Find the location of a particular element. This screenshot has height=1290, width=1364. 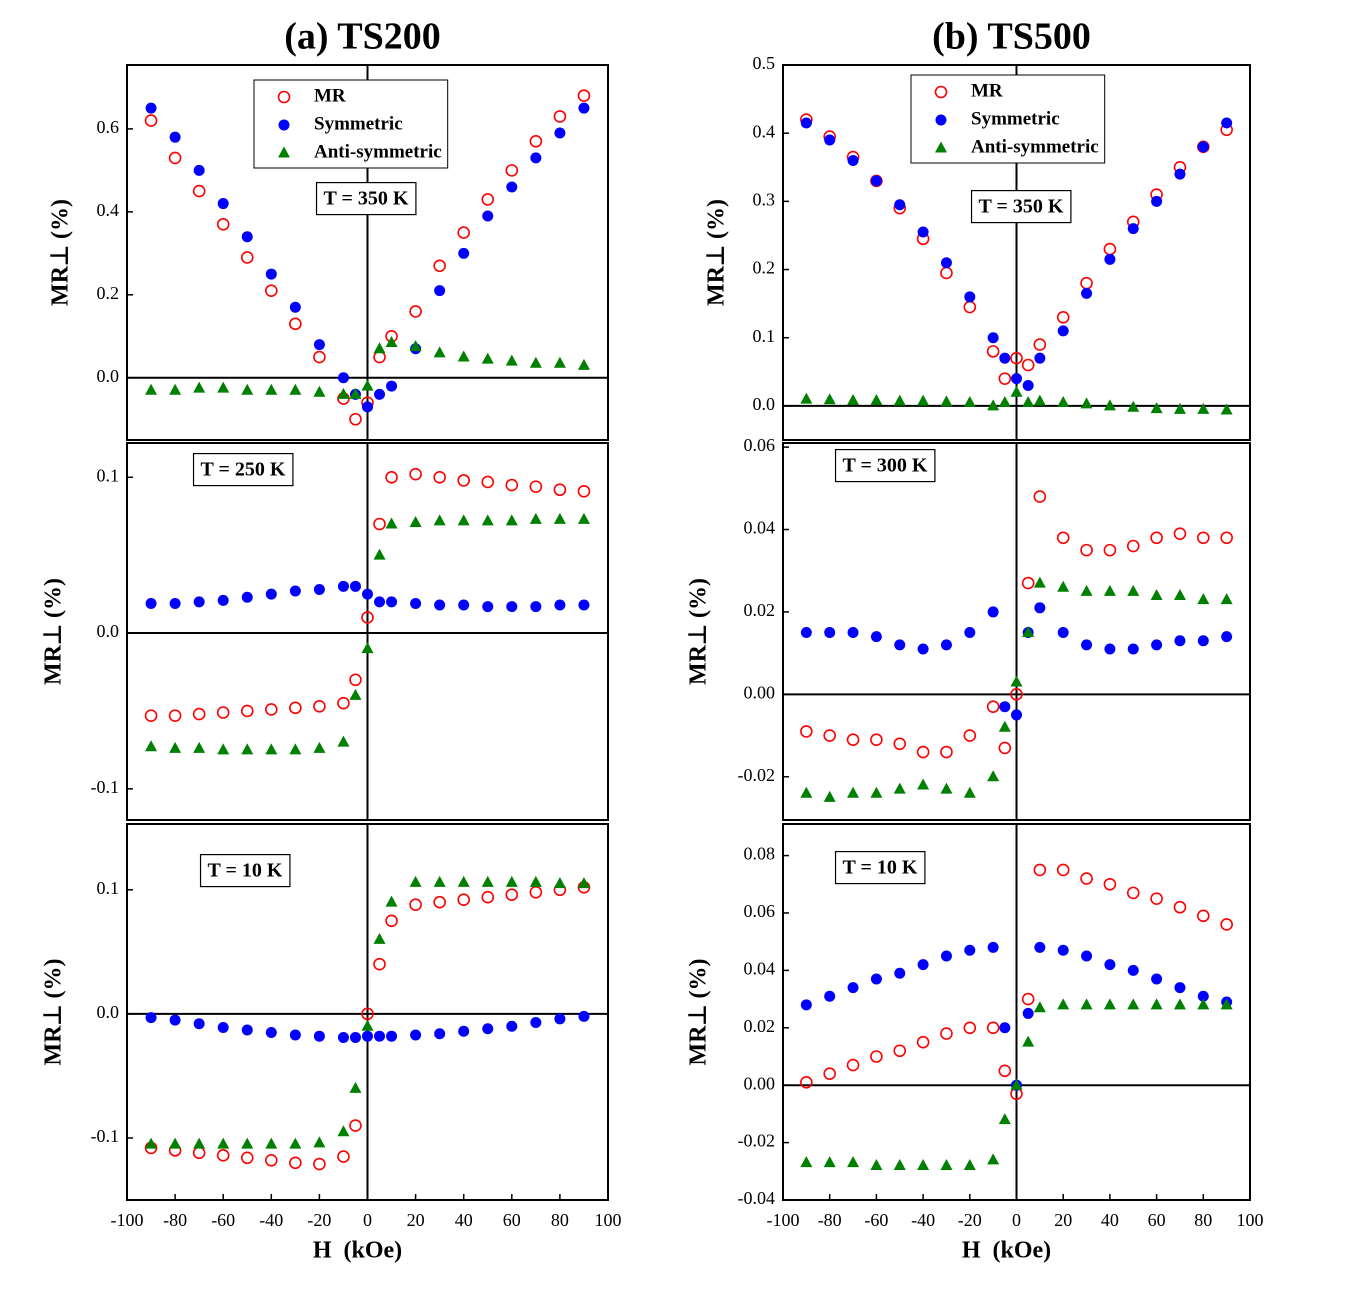

y-tick-label: 0.2 is located at coordinates (764, 268).